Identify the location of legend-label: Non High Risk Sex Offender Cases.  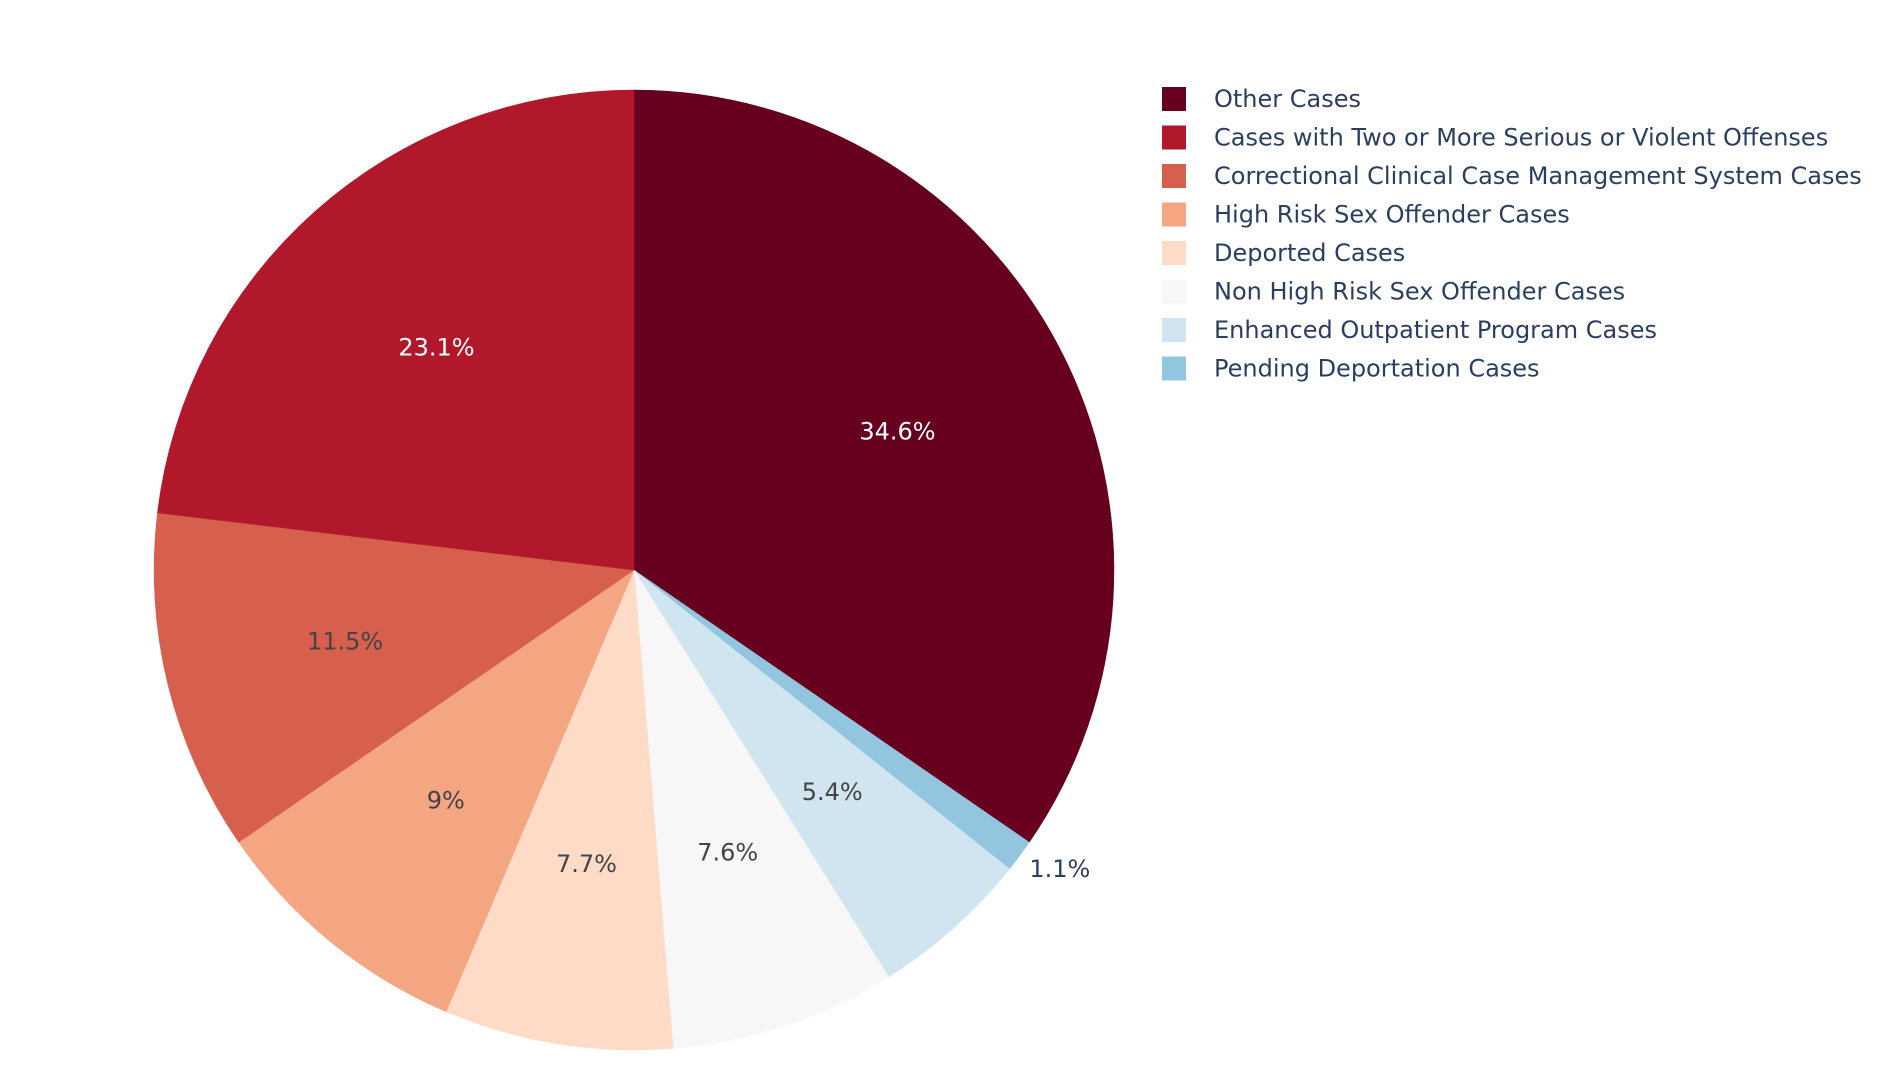
(1419, 292).